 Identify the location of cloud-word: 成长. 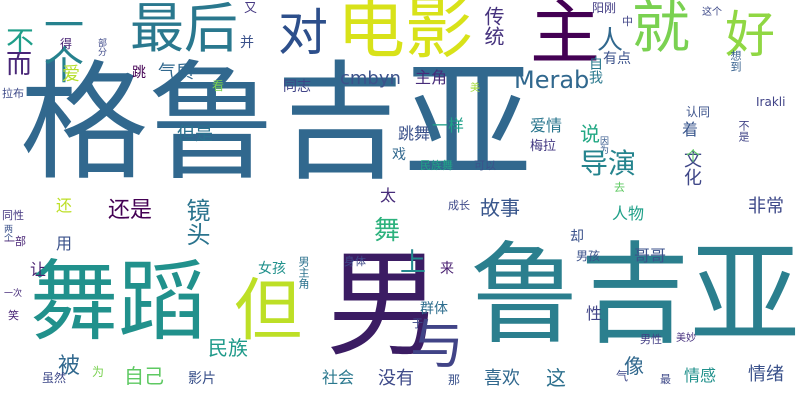
(459, 205).